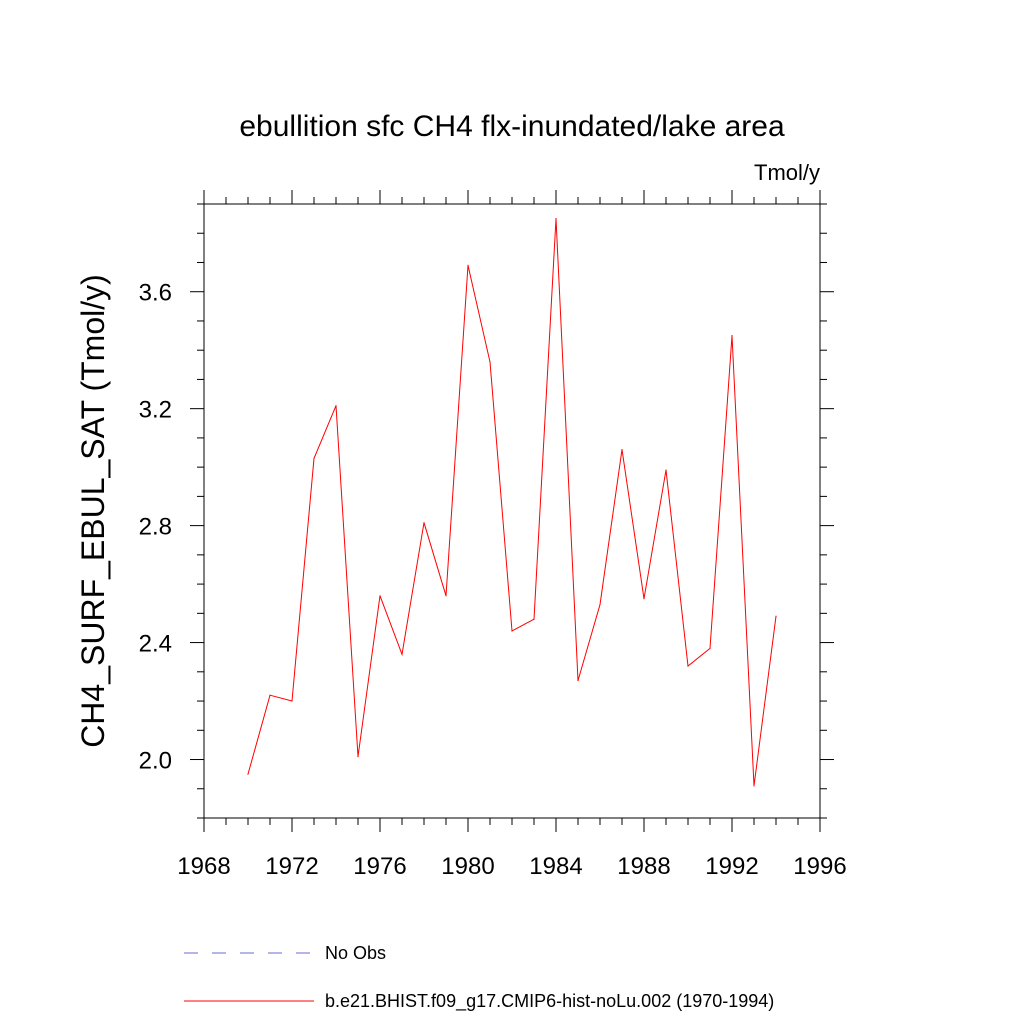 The width and height of the screenshot is (1024, 1024). Describe the element at coordinates (93, 511) in the screenshot. I see `y-axis-label: CH4_SURF_EBUL_SAT (Tmol/y)` at that location.